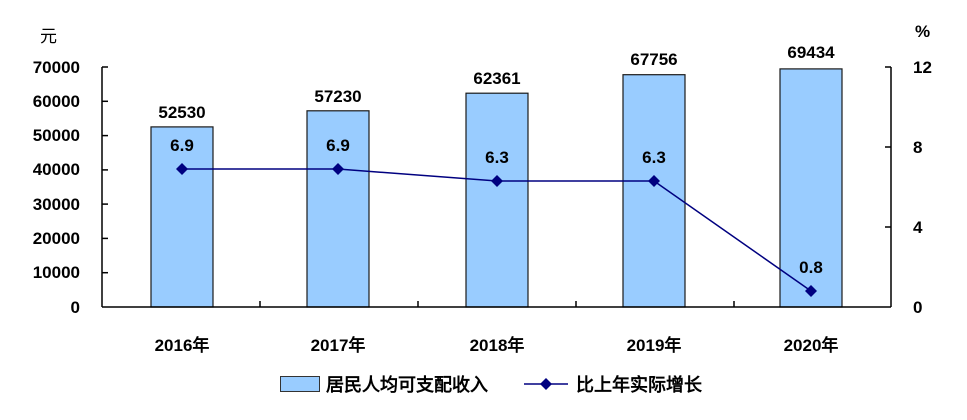 The image size is (967, 420). I want to click on bar-value-label: 57230, so click(338, 96).